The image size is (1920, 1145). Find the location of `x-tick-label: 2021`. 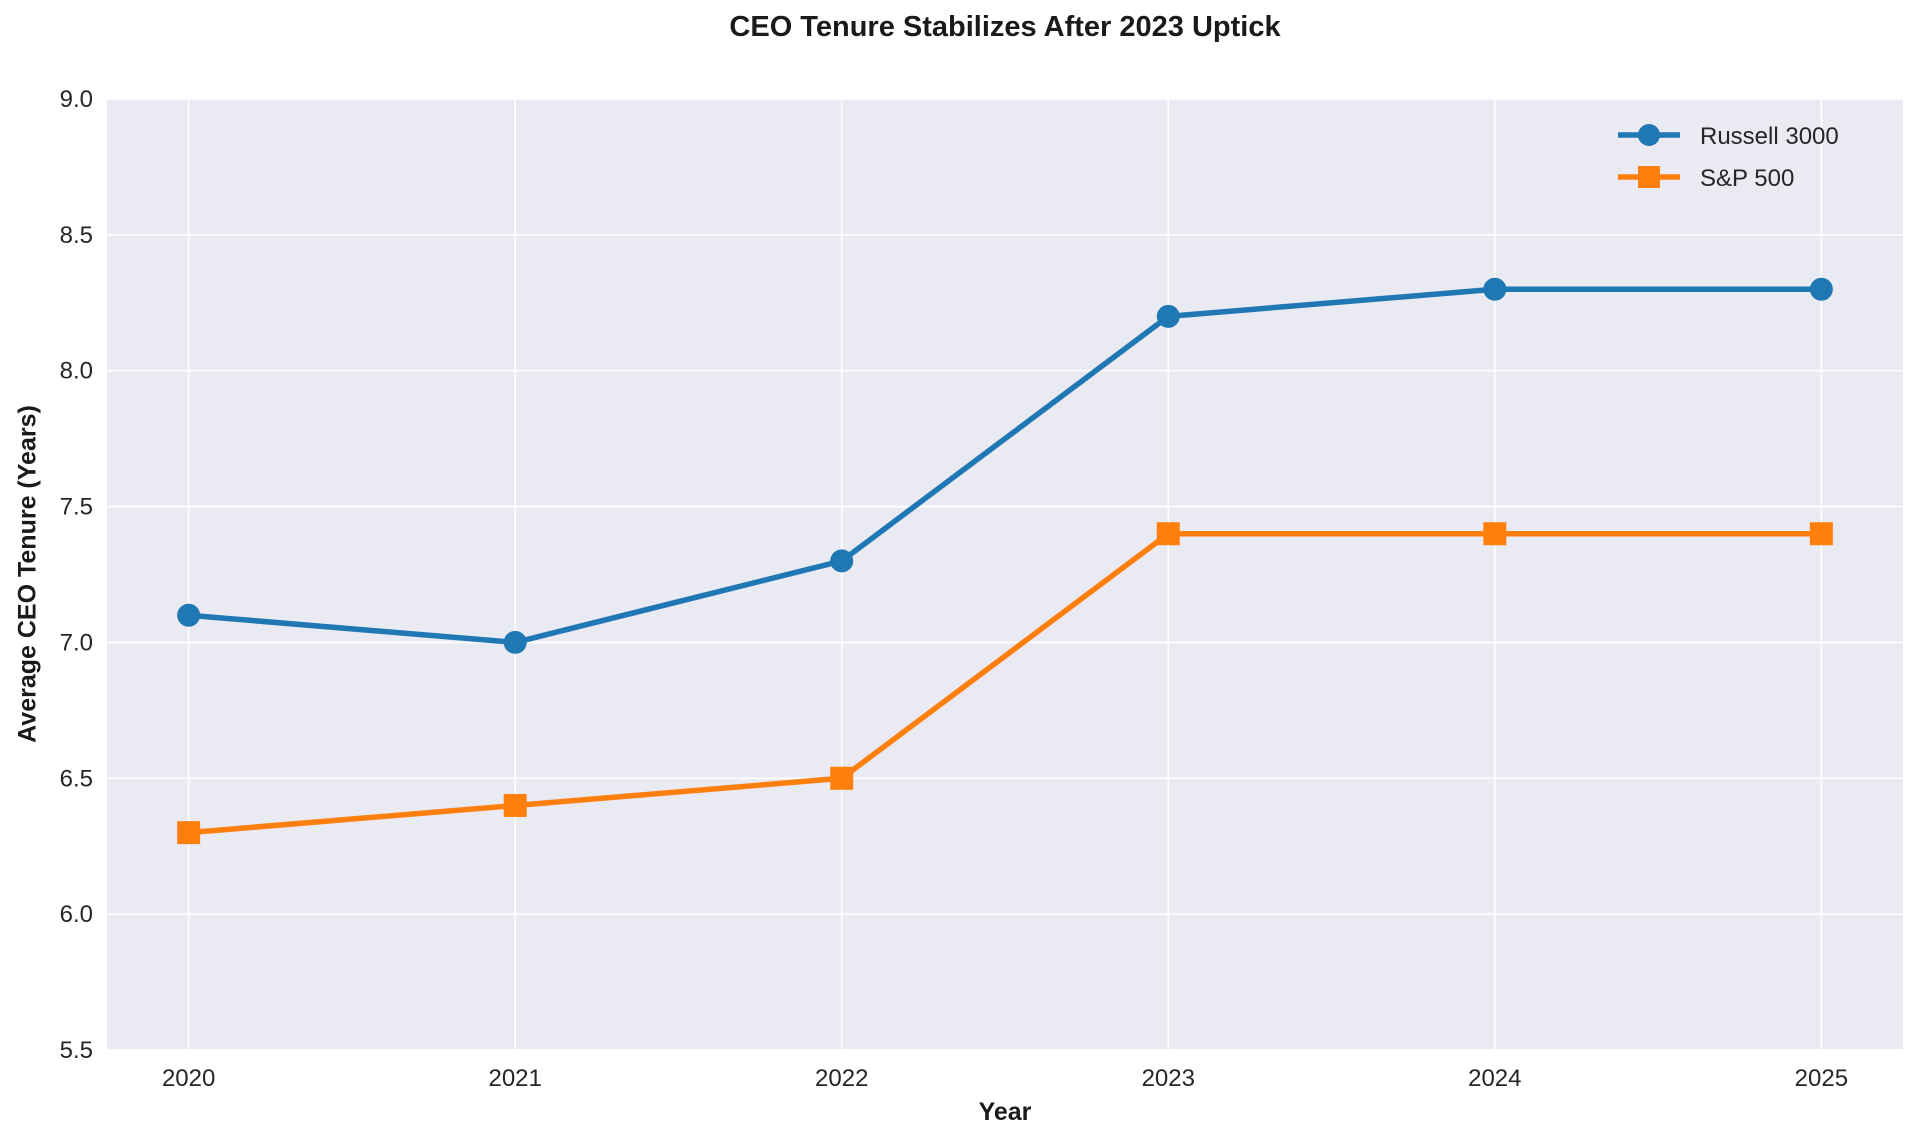

x-tick-label: 2021 is located at coordinates (514, 1078).